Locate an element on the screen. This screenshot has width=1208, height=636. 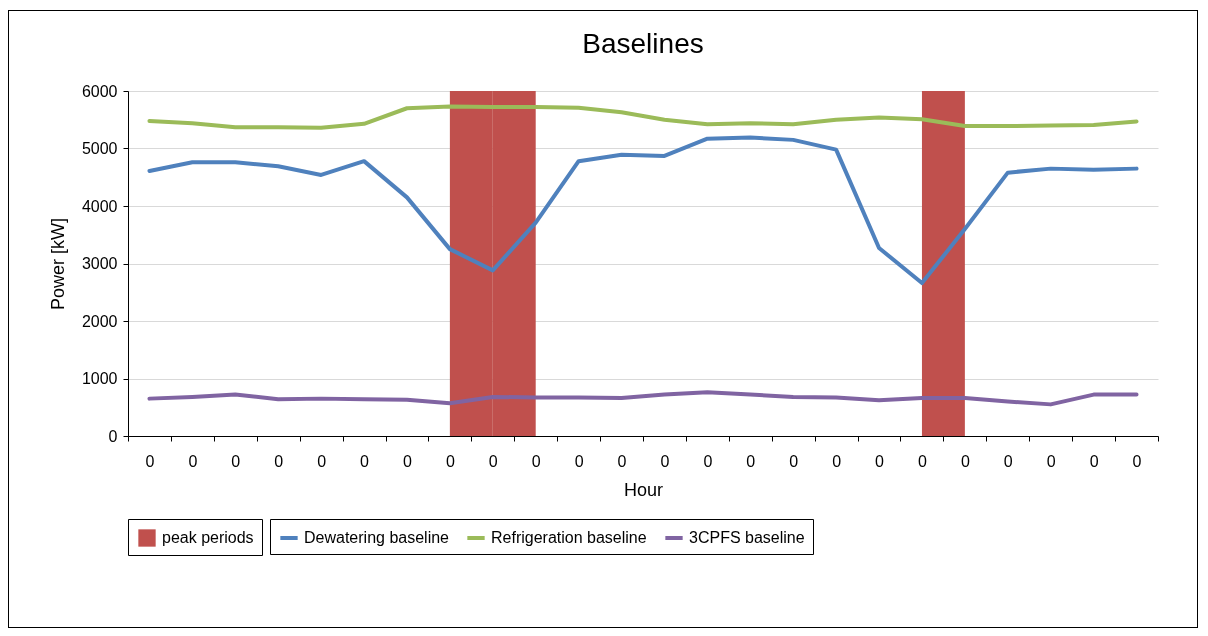
y-tick-label: 0 is located at coordinates (113, 436).